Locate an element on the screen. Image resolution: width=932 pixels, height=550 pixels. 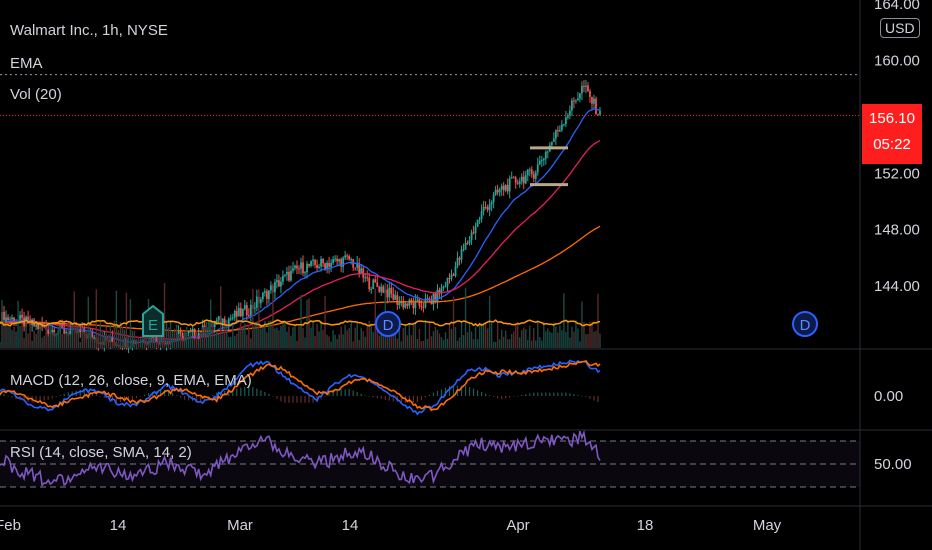
price-tick-label: 152.00 is located at coordinates (897, 173).